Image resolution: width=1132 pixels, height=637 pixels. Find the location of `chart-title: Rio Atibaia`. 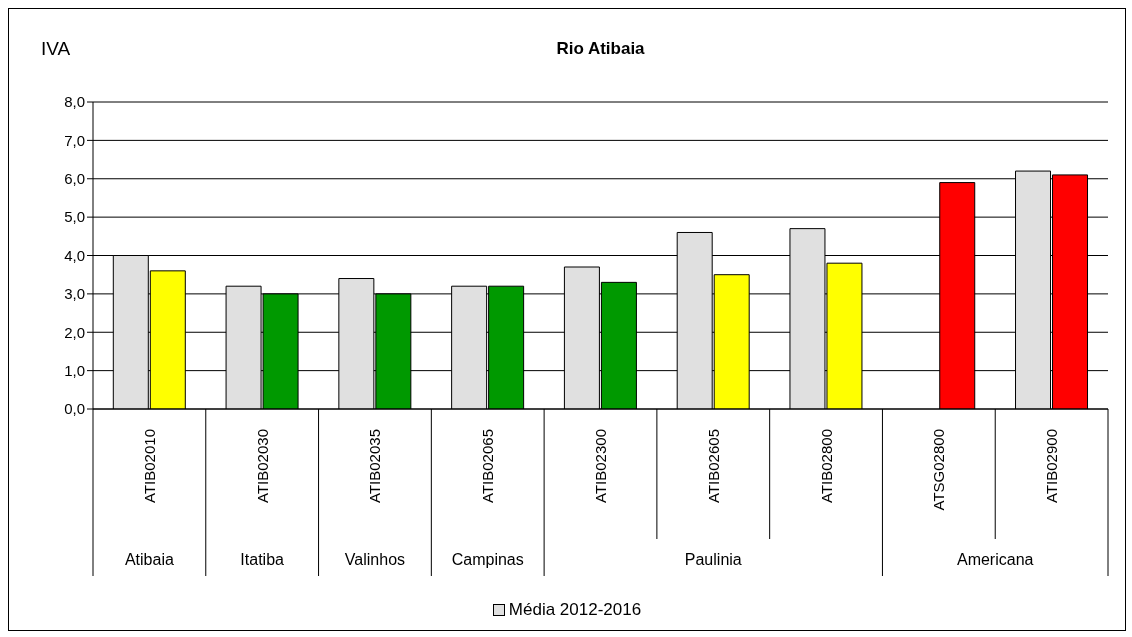

chart-title: Rio Atibaia is located at coordinates (601, 48).